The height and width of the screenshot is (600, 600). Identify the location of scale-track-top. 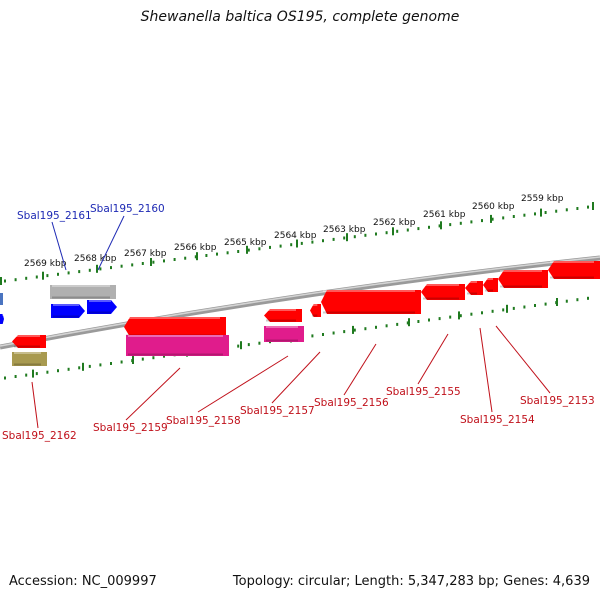
(297, 243).